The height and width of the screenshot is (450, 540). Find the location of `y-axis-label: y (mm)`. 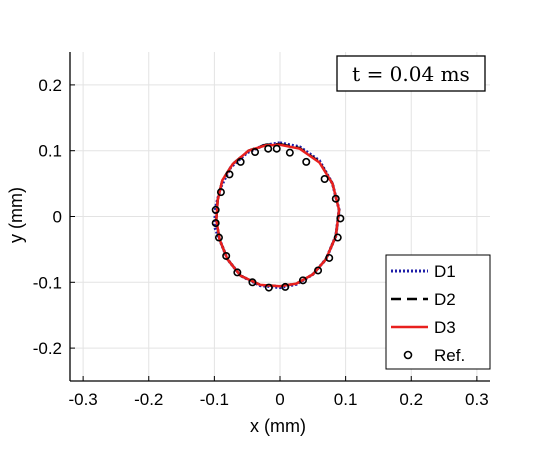

y-axis-label: y (mm) is located at coordinates (16, 215).